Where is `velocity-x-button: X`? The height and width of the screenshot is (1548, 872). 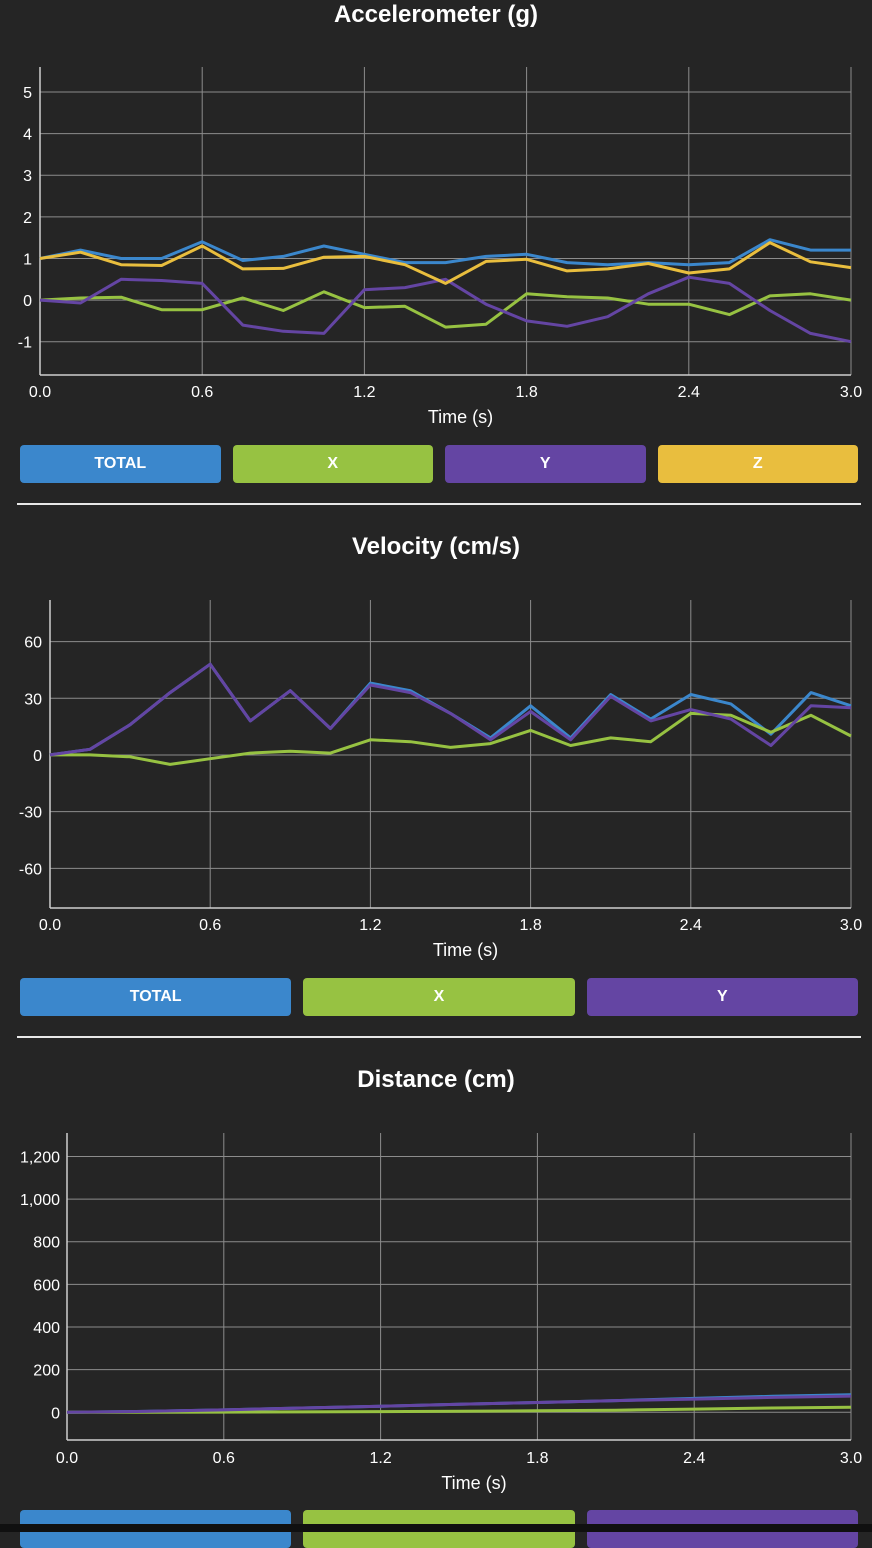 velocity-x-button: X is located at coordinates (439, 997).